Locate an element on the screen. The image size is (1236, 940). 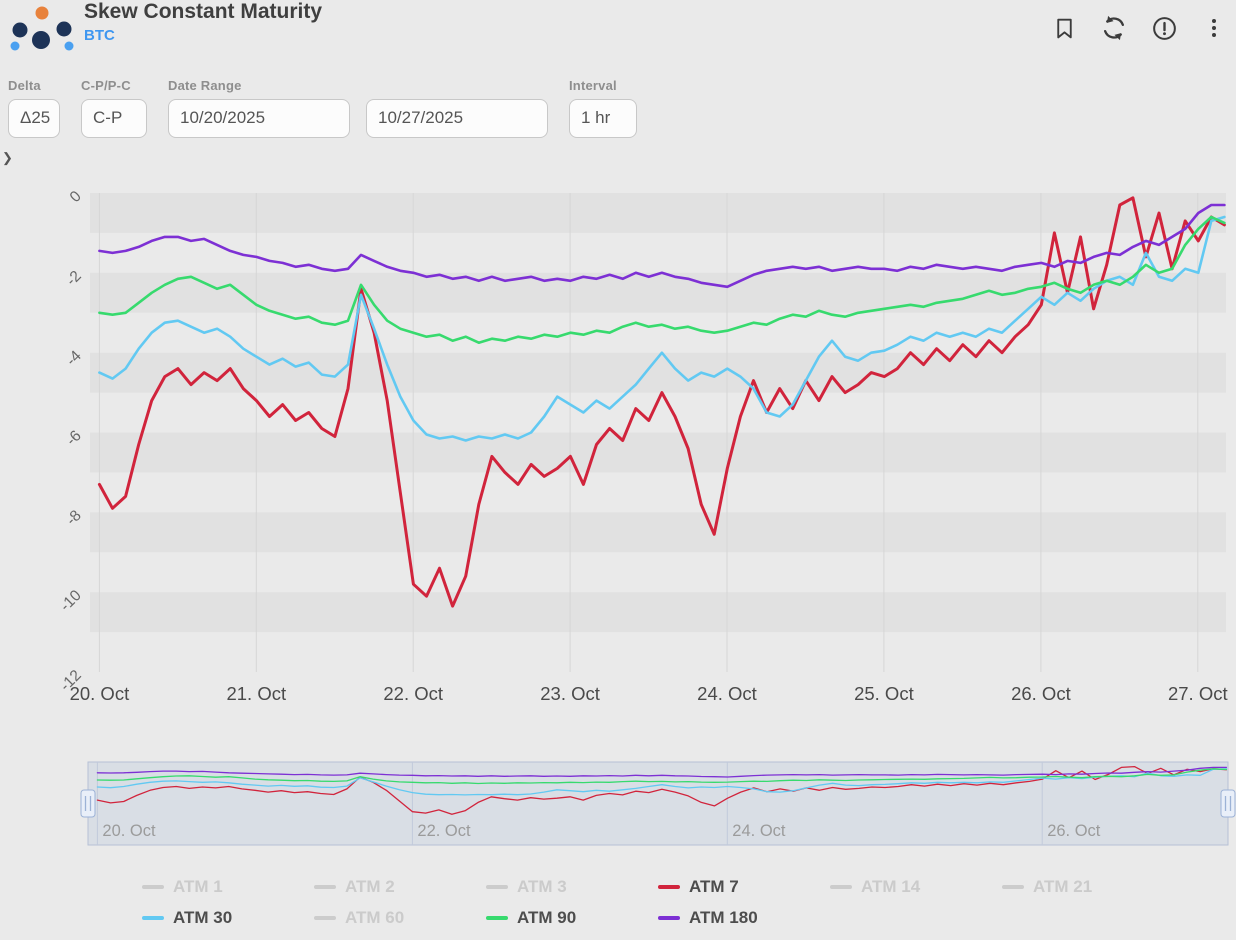
interval-label: Interval is located at coordinates (593, 85).